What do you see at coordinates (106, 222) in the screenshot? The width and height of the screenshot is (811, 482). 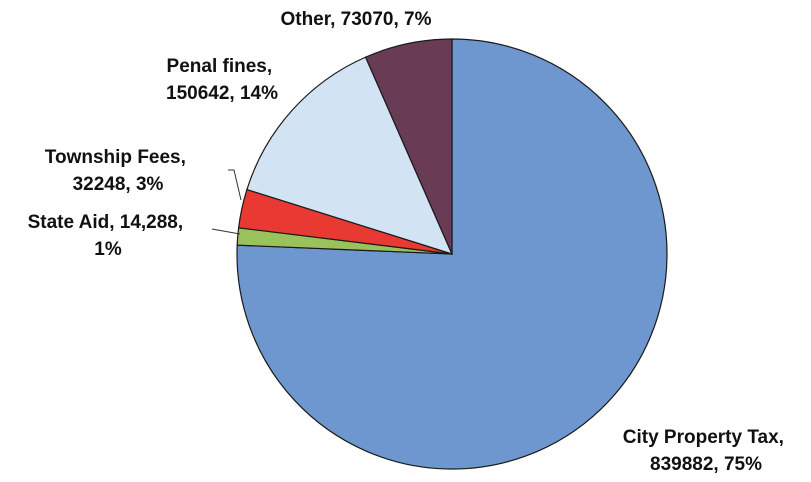 I see `label-state-aid-line-1: State Aid, 14,288,` at bounding box center [106, 222].